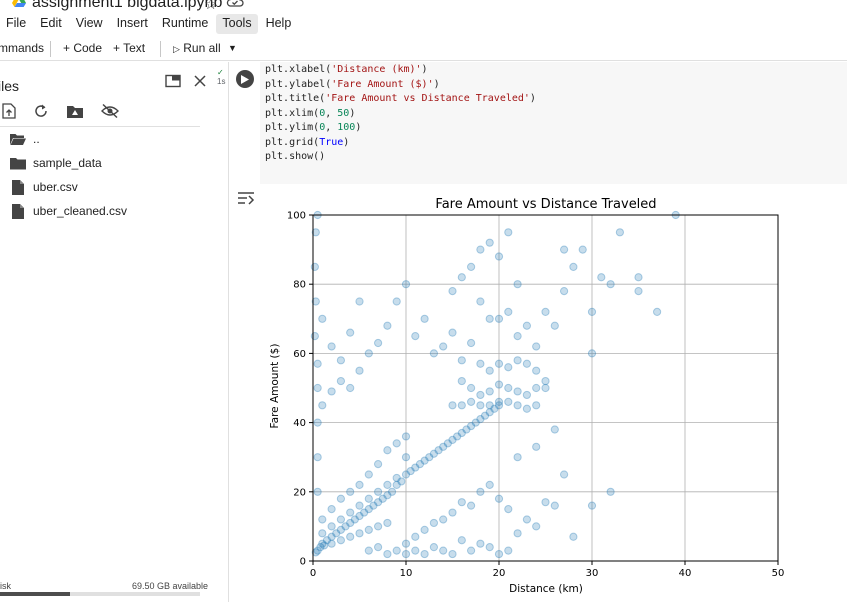  What do you see at coordinates (376, 69) in the screenshot?
I see `code-token: 'Distance (km)'` at bounding box center [376, 69].